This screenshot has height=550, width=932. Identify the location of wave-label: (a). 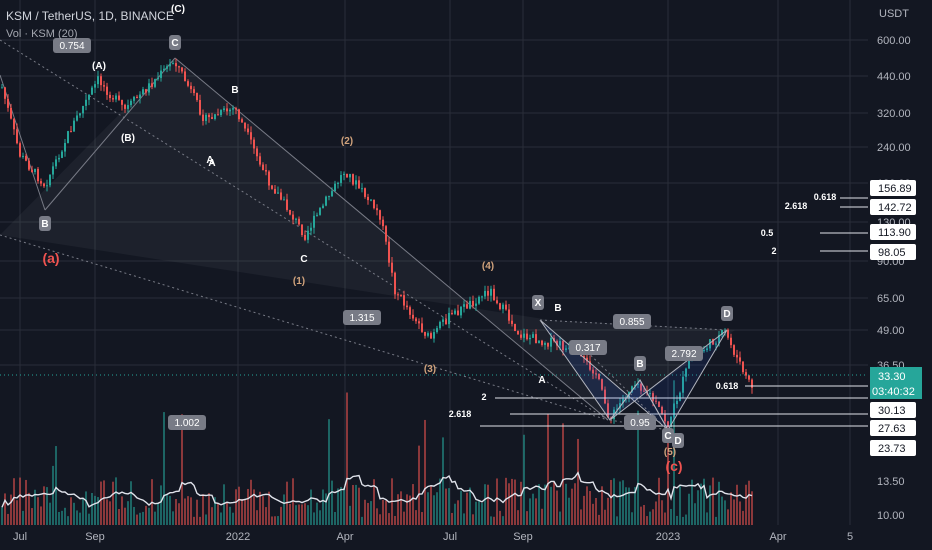
(50, 258).